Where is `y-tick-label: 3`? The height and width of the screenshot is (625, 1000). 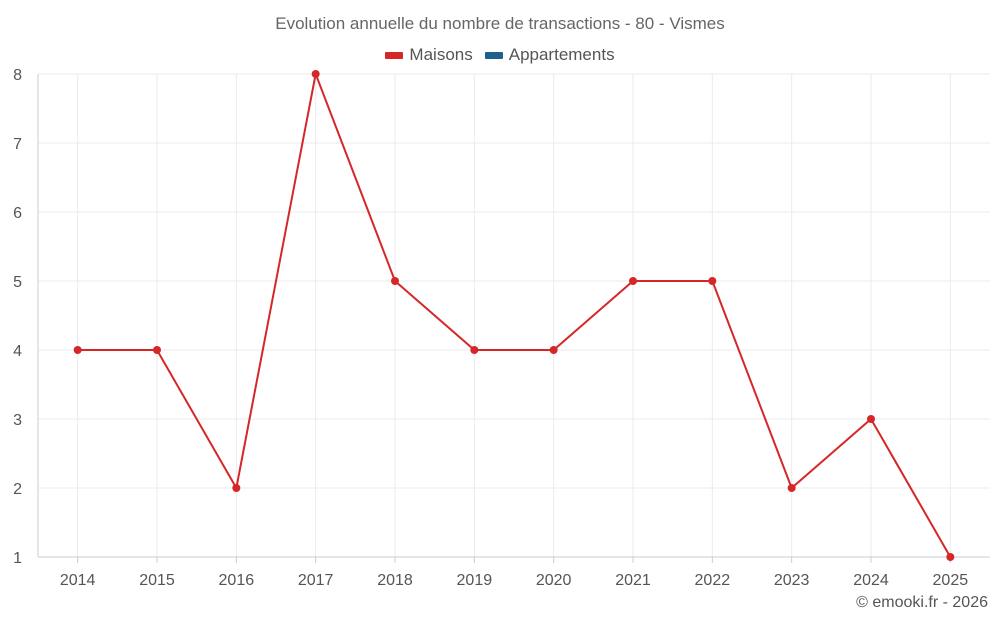
y-tick-label: 3 is located at coordinates (17, 420).